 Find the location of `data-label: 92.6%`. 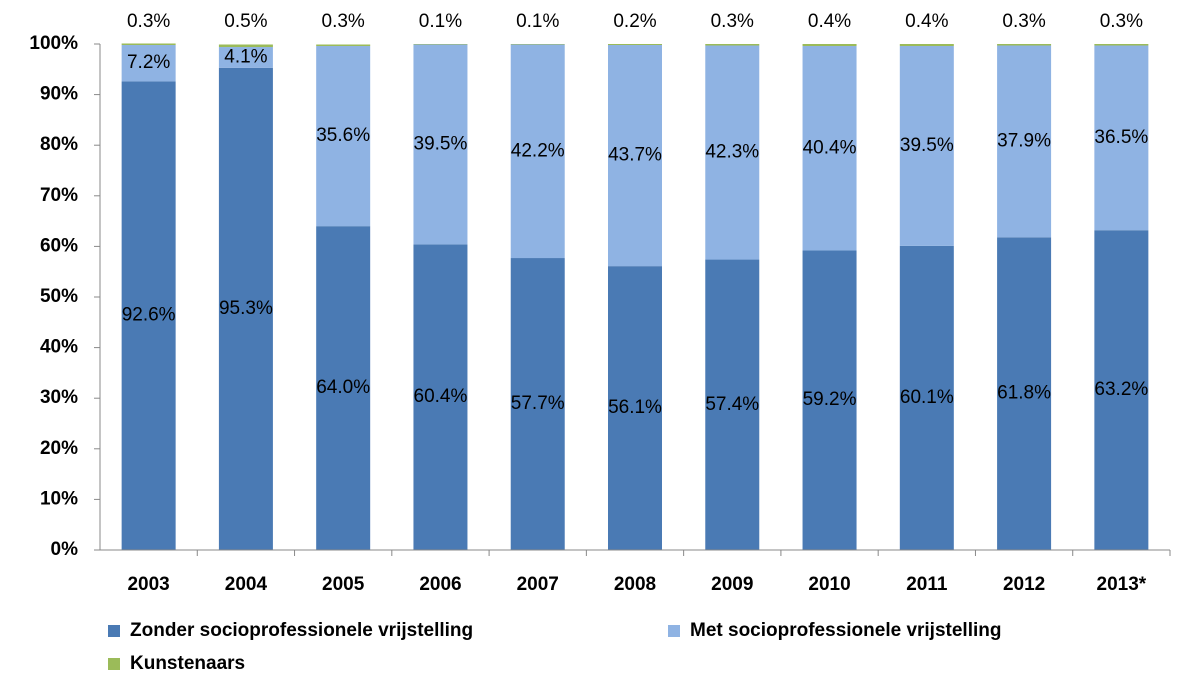

data-label: 92.6% is located at coordinates (149, 315).